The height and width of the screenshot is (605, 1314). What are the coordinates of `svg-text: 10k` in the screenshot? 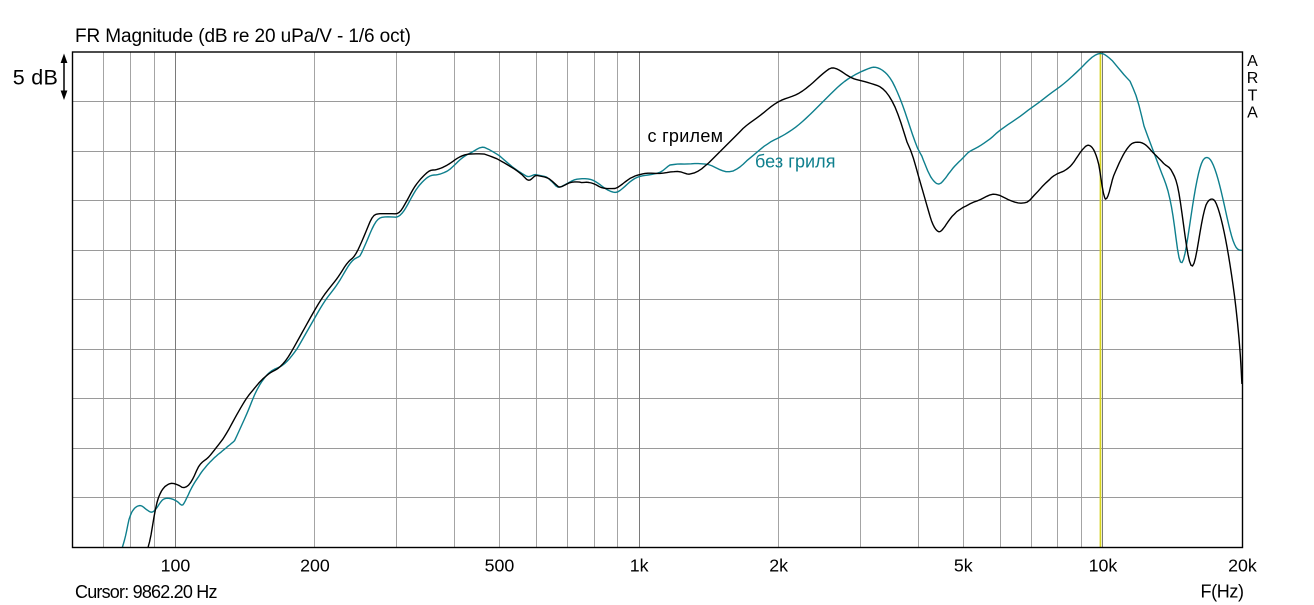 It's located at (1103, 566).